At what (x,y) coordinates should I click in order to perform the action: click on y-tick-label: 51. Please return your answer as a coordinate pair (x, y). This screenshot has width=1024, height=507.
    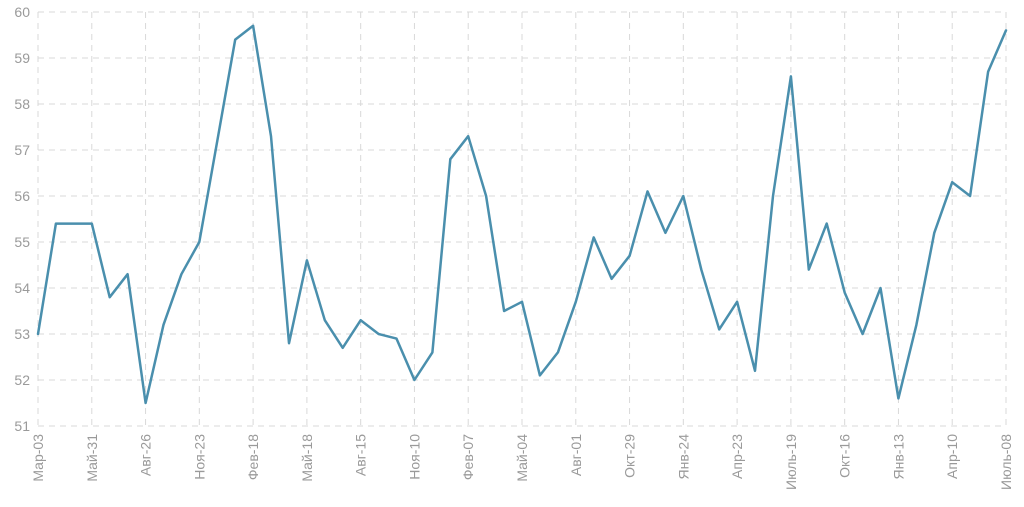
    Looking at the image, I should click on (22, 426).